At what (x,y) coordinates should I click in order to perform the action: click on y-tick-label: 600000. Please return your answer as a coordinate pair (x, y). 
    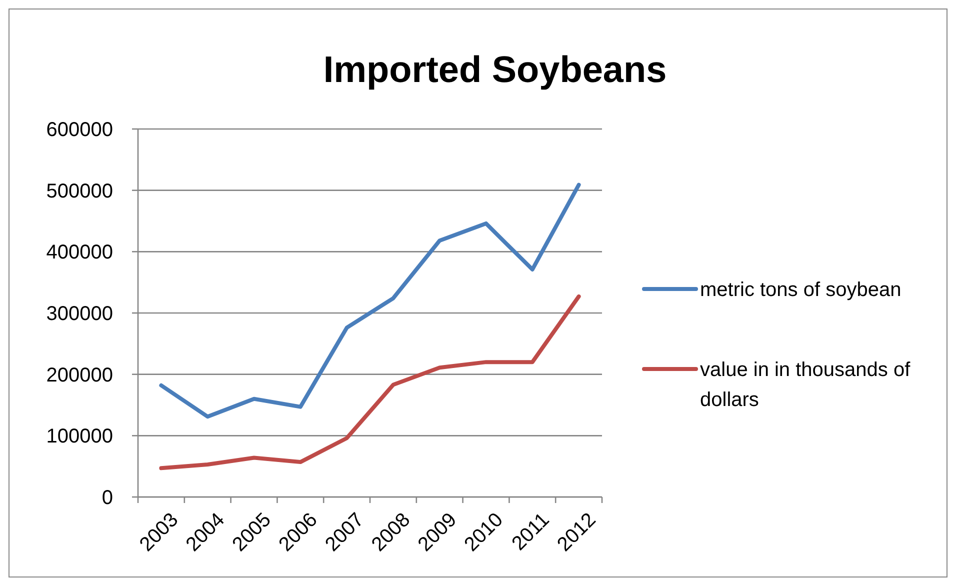
    Looking at the image, I should click on (79, 130).